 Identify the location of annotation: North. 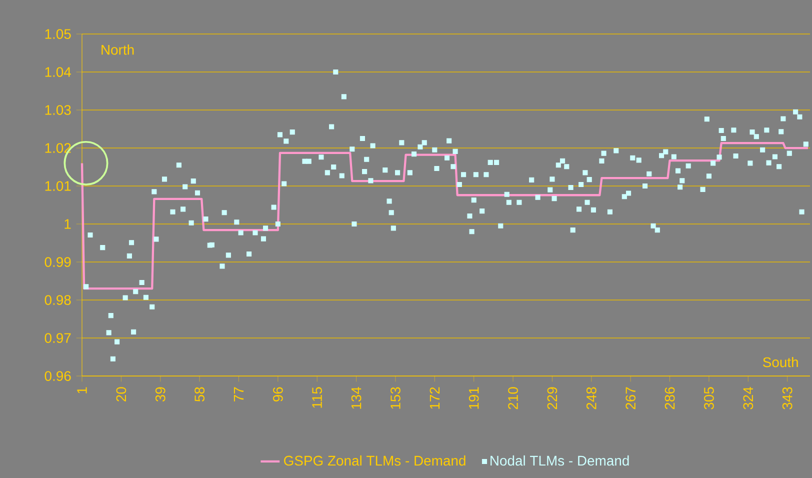
(118, 49).